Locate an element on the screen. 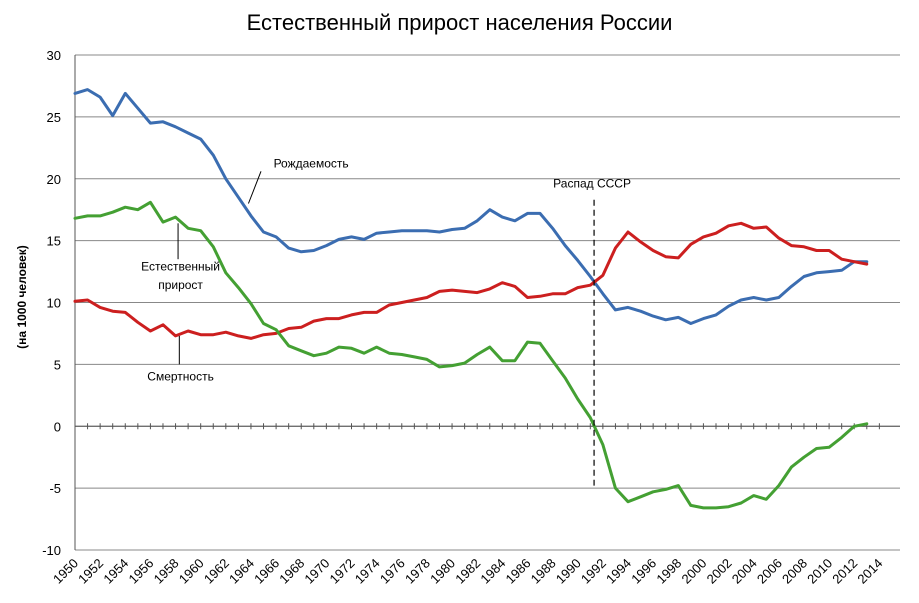 The width and height of the screenshot is (919, 603). x-tick-label: 2014 is located at coordinates (869, 571).